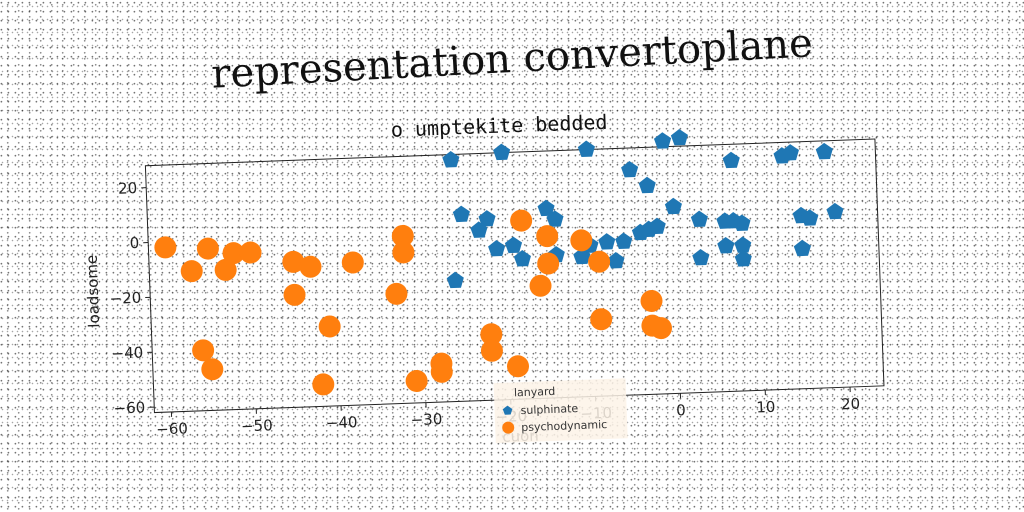 This screenshot has height=512, width=1024. Describe the element at coordinates (549, 409) in the screenshot. I see `legend-label-sulphinate: sulphinate` at that location.